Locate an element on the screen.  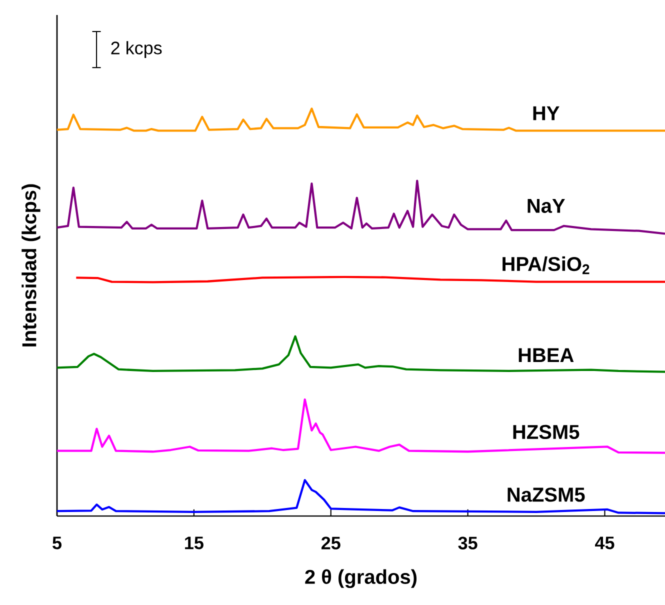
x-axis-title: 2 θ (grados) is located at coordinates (361, 578).